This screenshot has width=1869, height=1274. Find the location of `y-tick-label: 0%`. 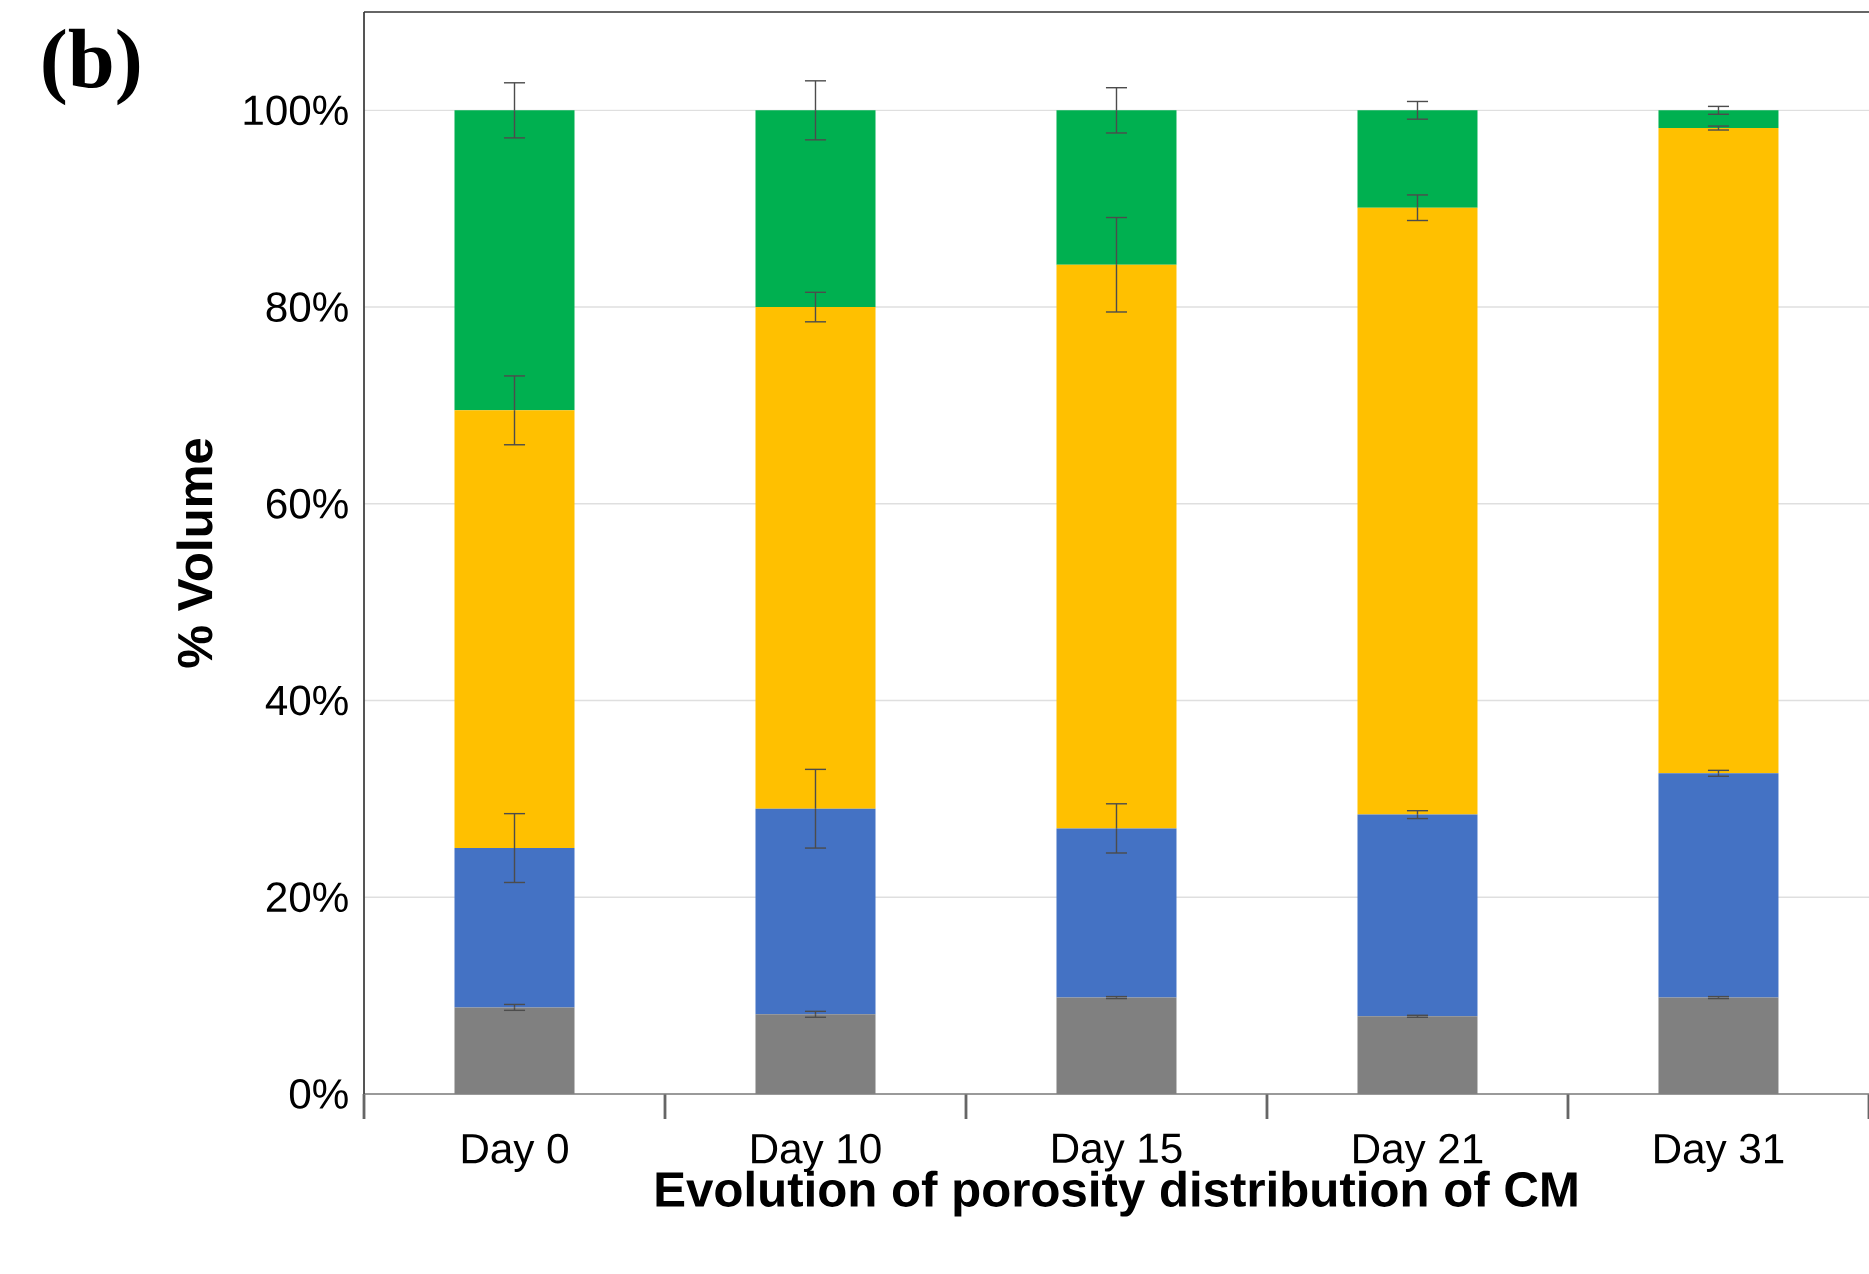

y-tick-label: 0% is located at coordinates (318, 1094).